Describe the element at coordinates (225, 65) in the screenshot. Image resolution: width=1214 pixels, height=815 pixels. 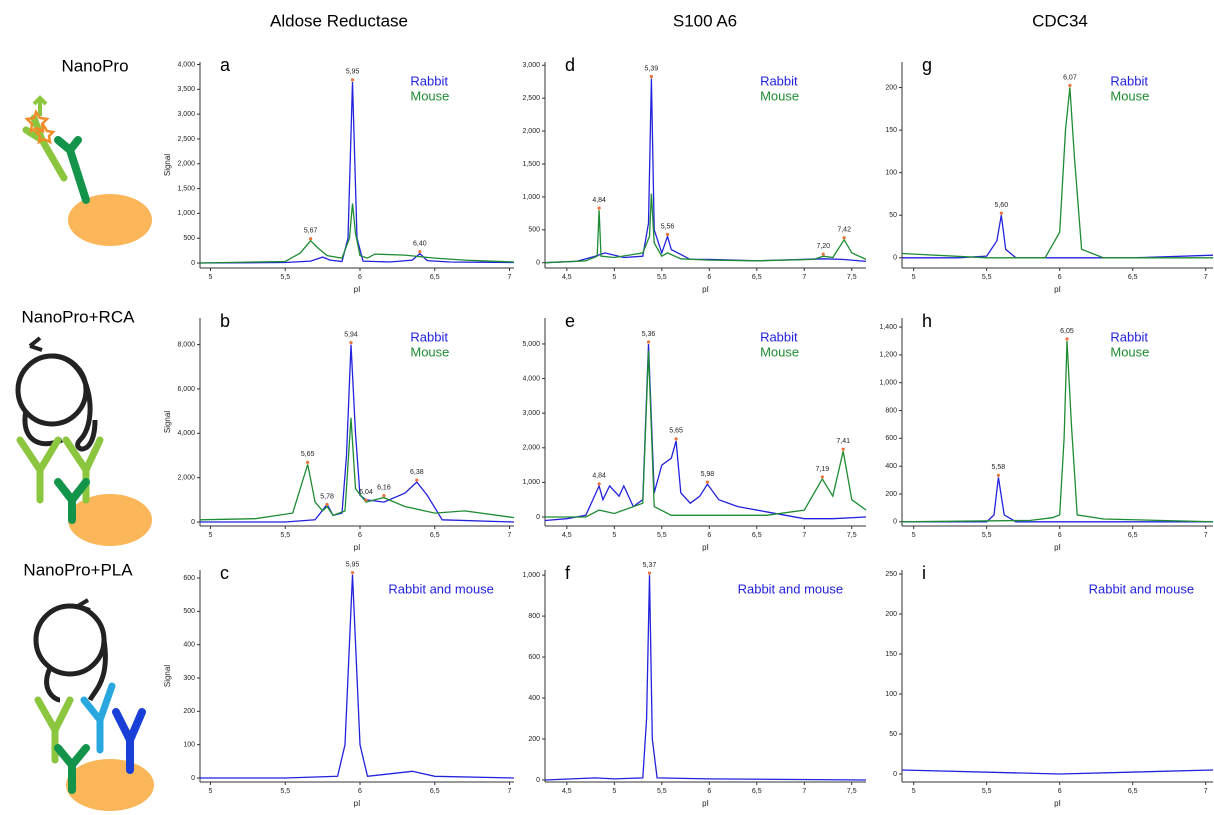
I see `panel-label: a` at that location.